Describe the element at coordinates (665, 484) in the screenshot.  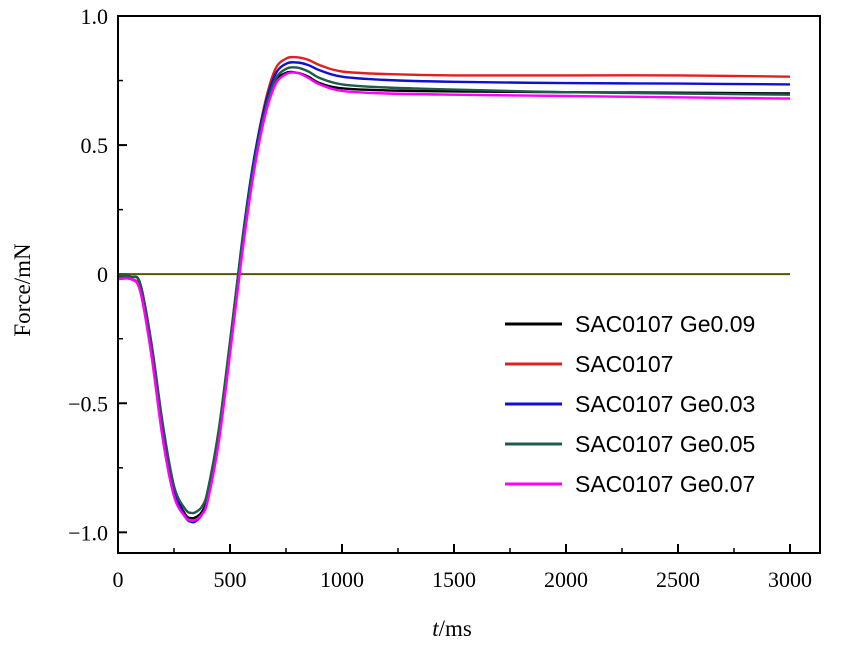
I see `legend-label: SAC0107 Ge0.07` at that location.